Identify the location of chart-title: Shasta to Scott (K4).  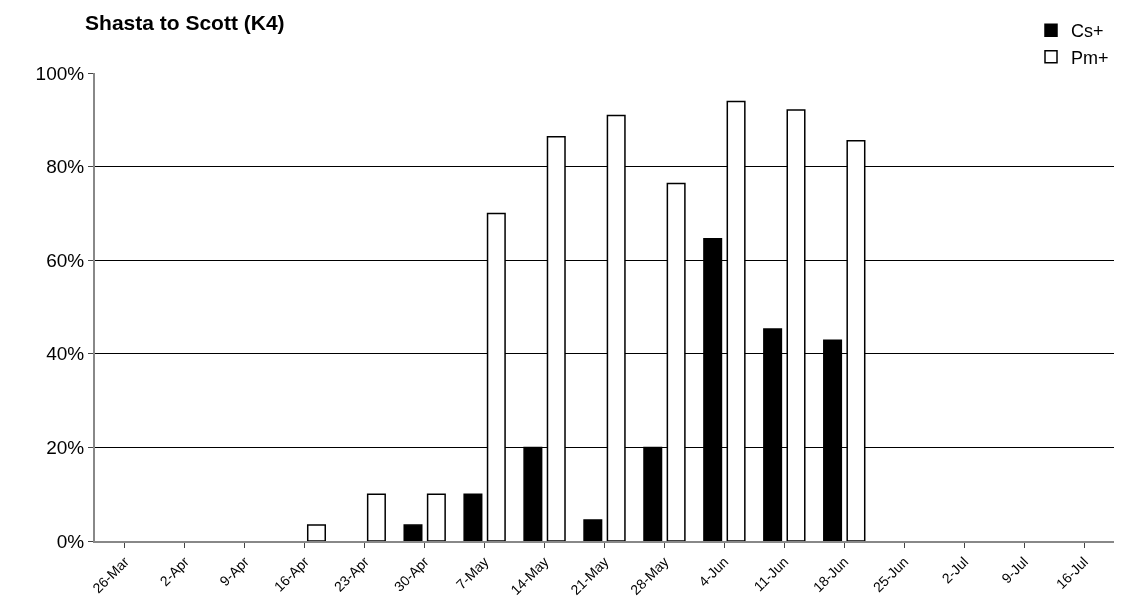
(185, 23).